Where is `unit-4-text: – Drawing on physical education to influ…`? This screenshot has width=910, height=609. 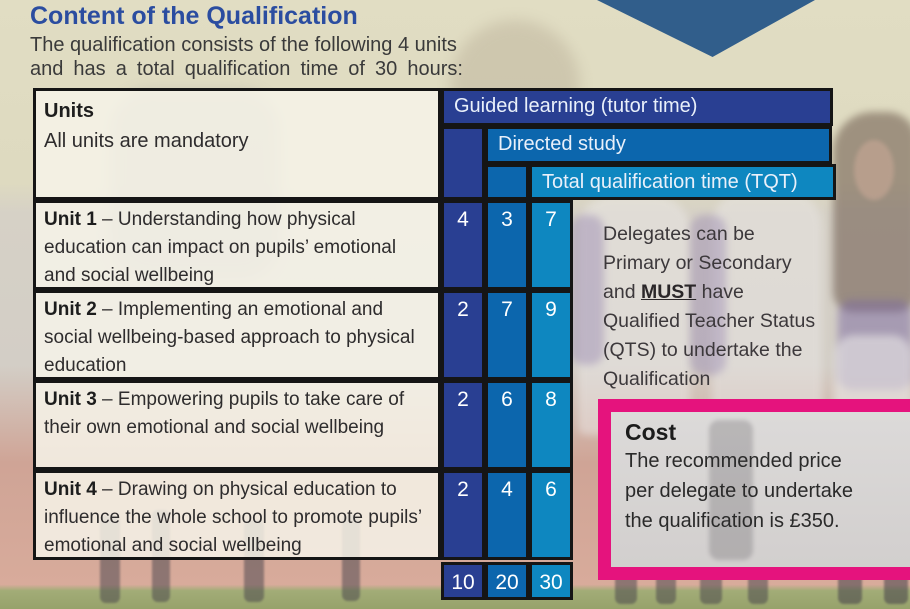
unit-4-text: – Drawing on physical education to influ… is located at coordinates (233, 517).